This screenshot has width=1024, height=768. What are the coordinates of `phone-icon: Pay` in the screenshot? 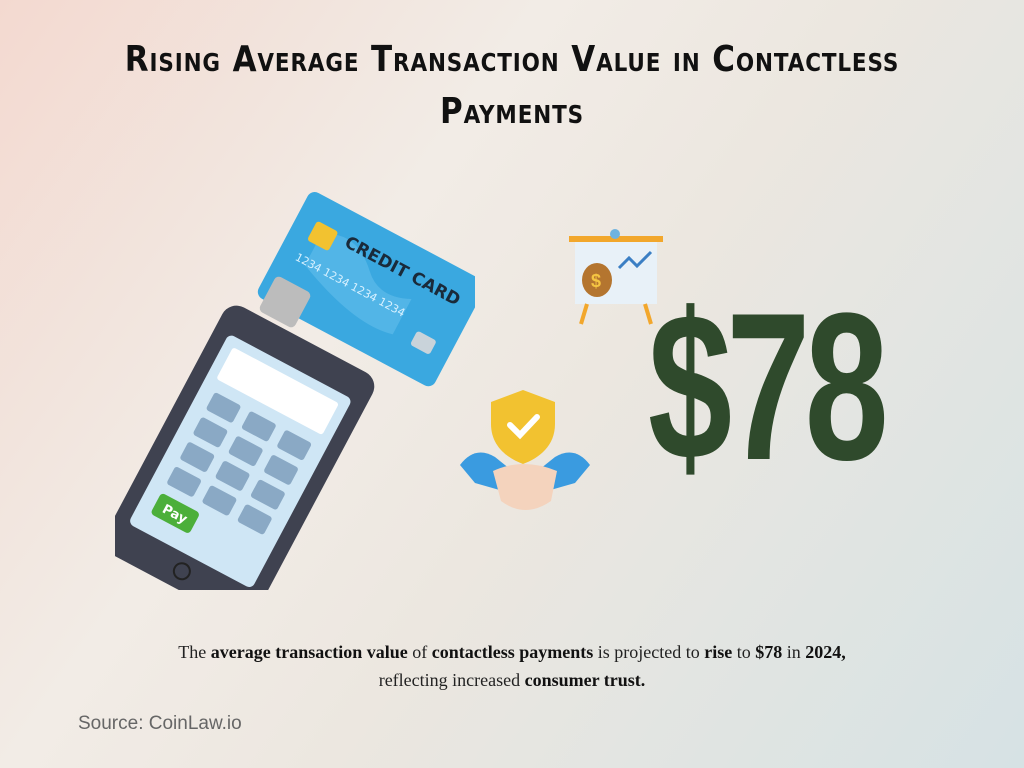 It's located at (245, 447).